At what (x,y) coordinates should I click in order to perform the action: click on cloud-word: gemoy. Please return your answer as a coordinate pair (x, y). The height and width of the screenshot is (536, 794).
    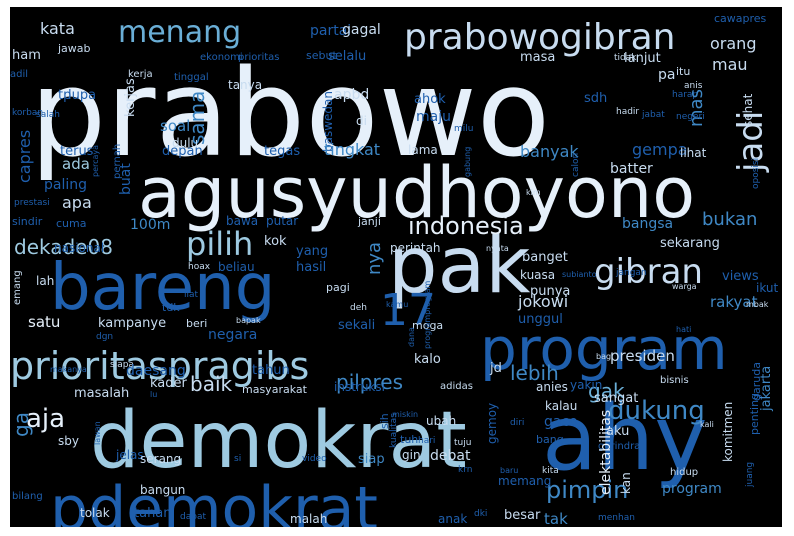
    Looking at the image, I should click on (492, 423).